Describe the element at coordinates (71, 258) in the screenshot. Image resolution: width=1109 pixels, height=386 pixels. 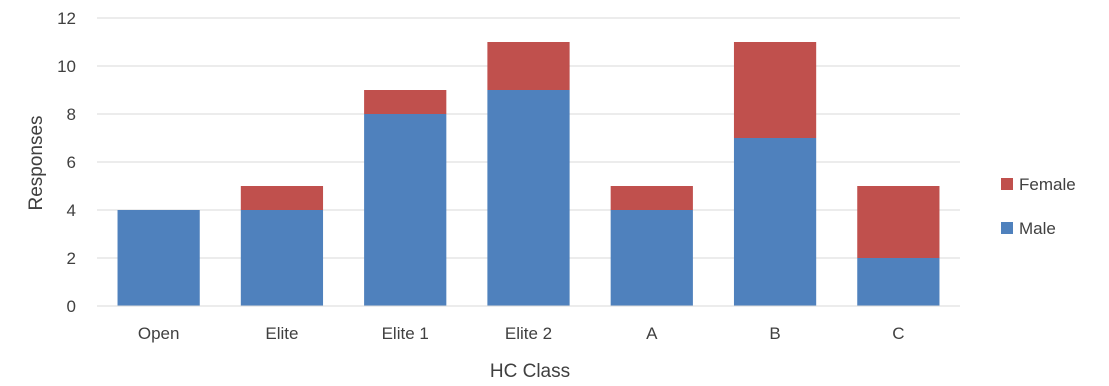
I see `y-tick-label: 2` at that location.